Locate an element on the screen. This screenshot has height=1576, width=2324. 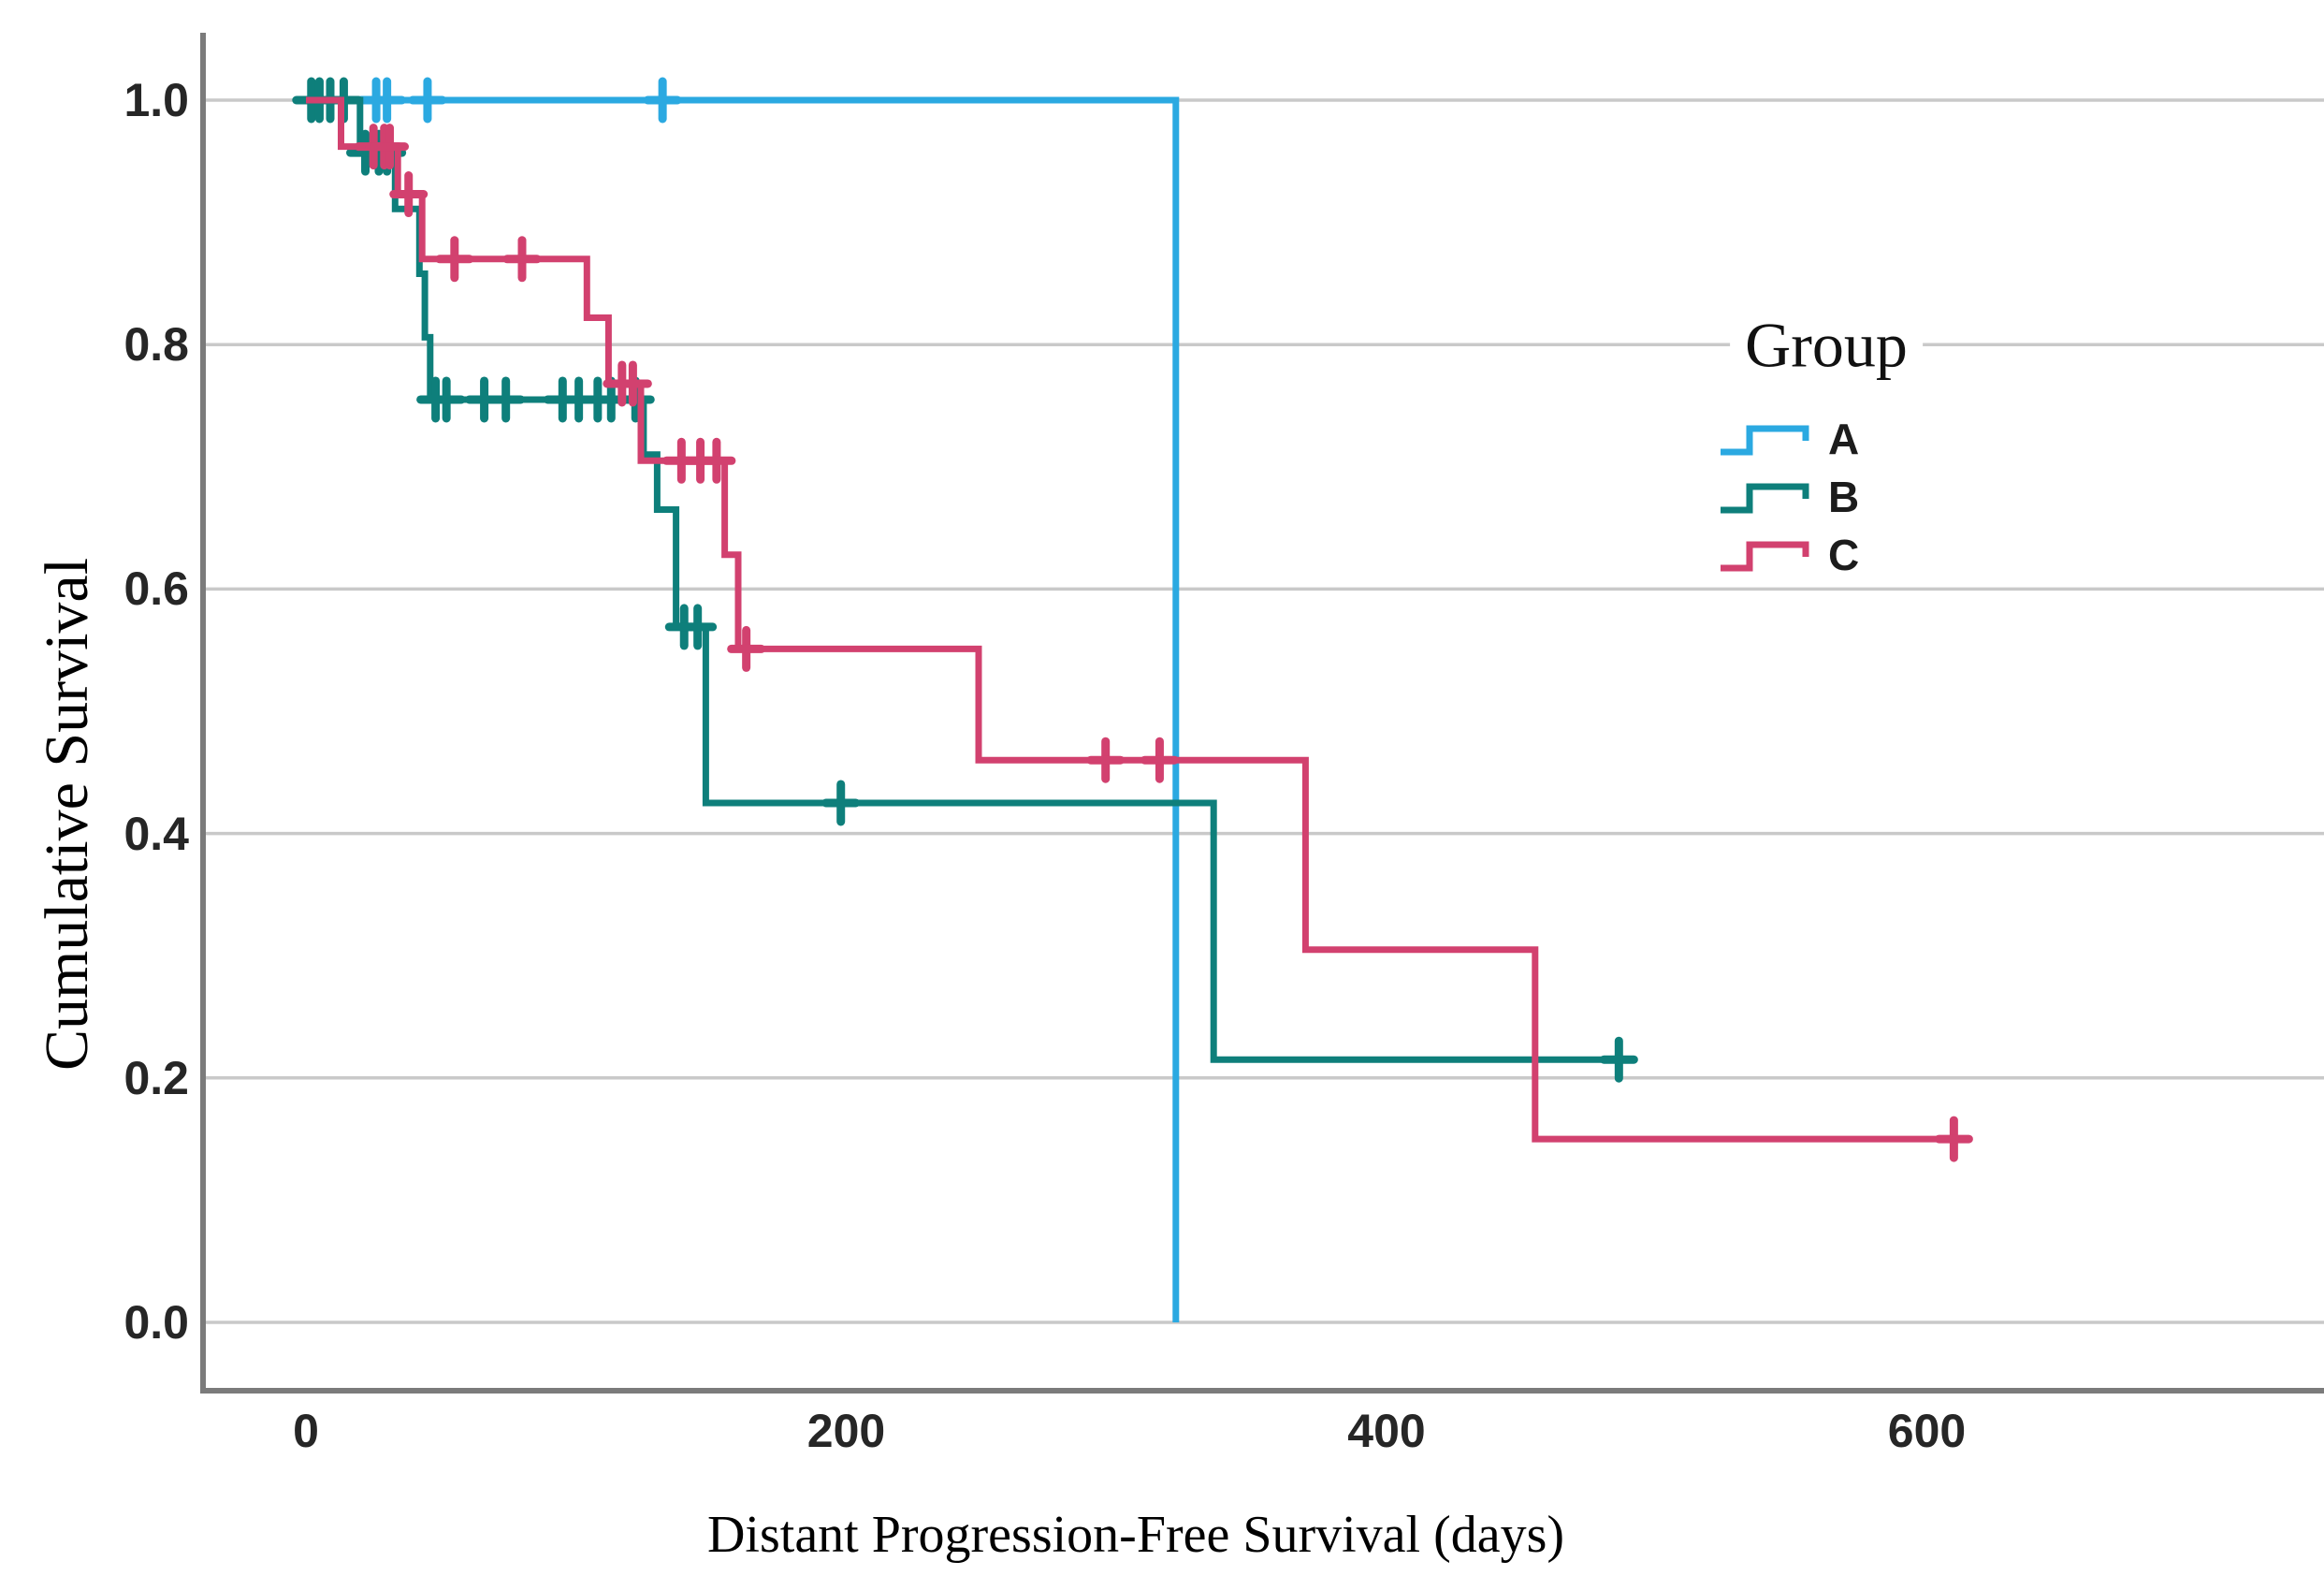
legend-title: Group is located at coordinates (1827, 345).